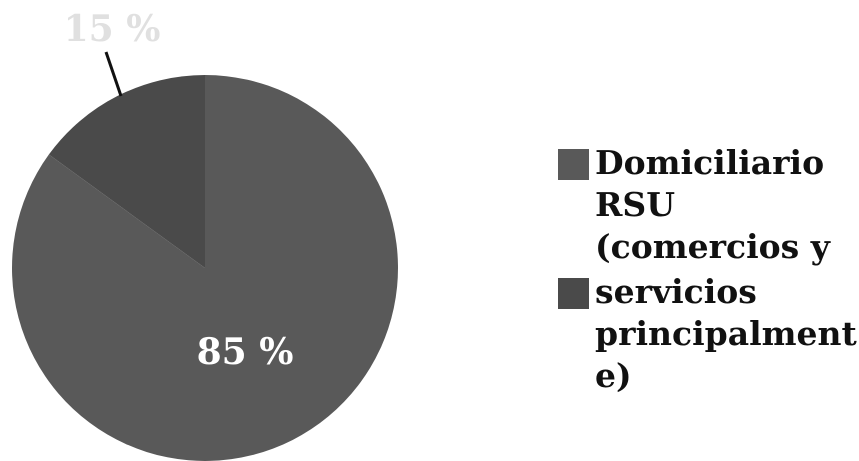 The width and height of the screenshot is (859, 461). I want to click on data-label: 15 %, so click(112, 29).